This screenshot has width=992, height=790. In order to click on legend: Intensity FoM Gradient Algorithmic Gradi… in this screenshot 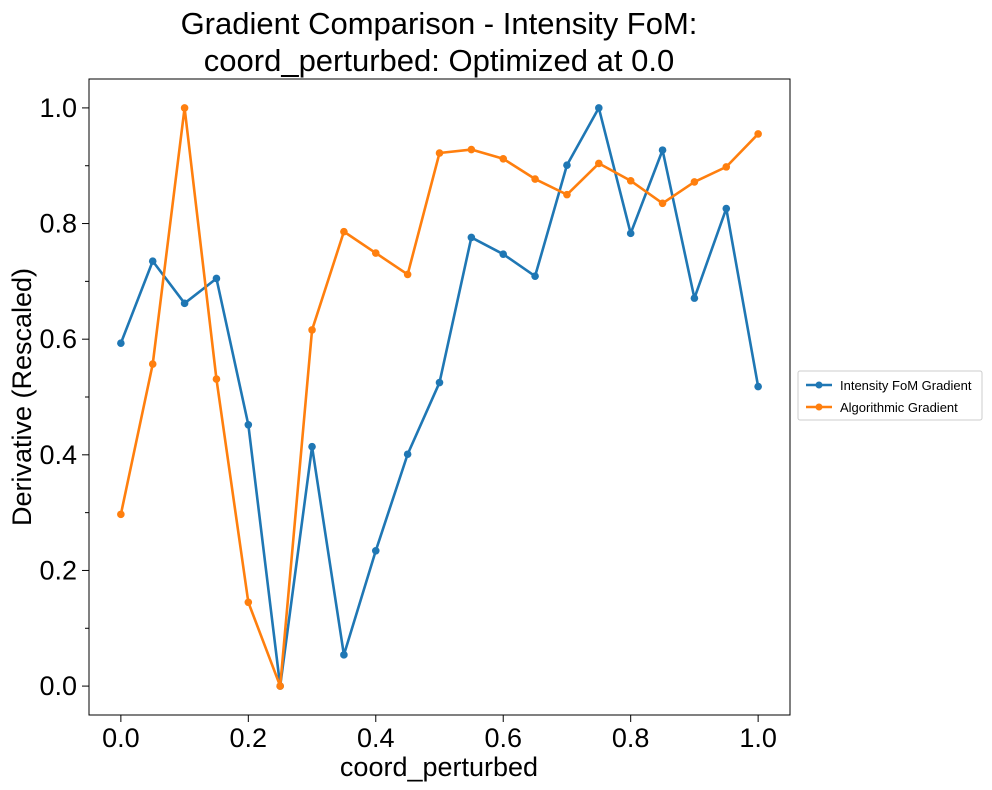, I will do `click(890, 395)`.